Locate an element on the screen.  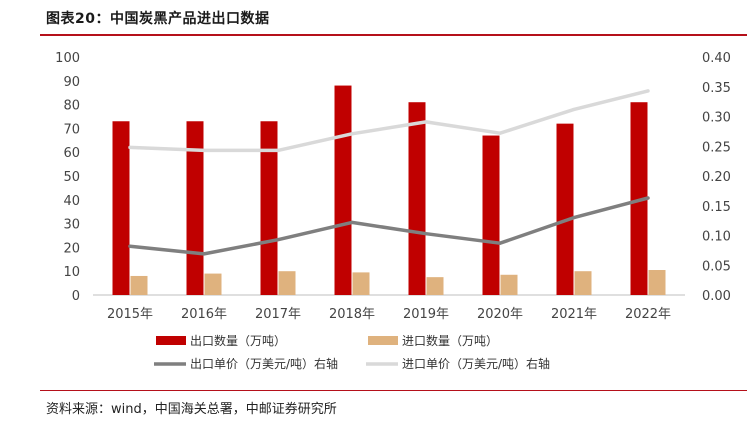
y-right-tick-label: 0.40 is located at coordinates (716, 58).